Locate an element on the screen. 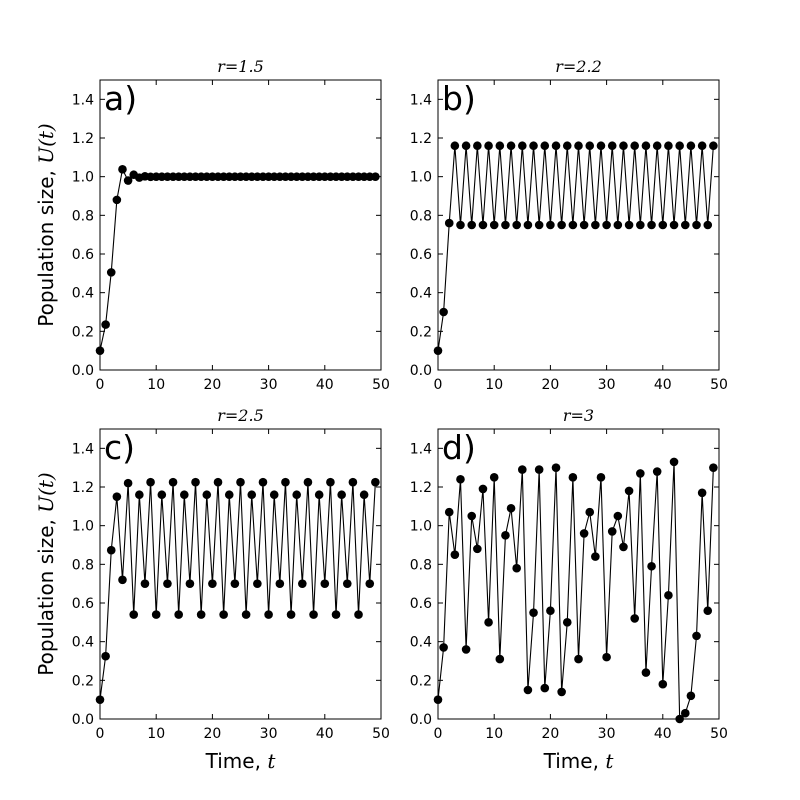  panel-label: d) is located at coordinates (459, 447).